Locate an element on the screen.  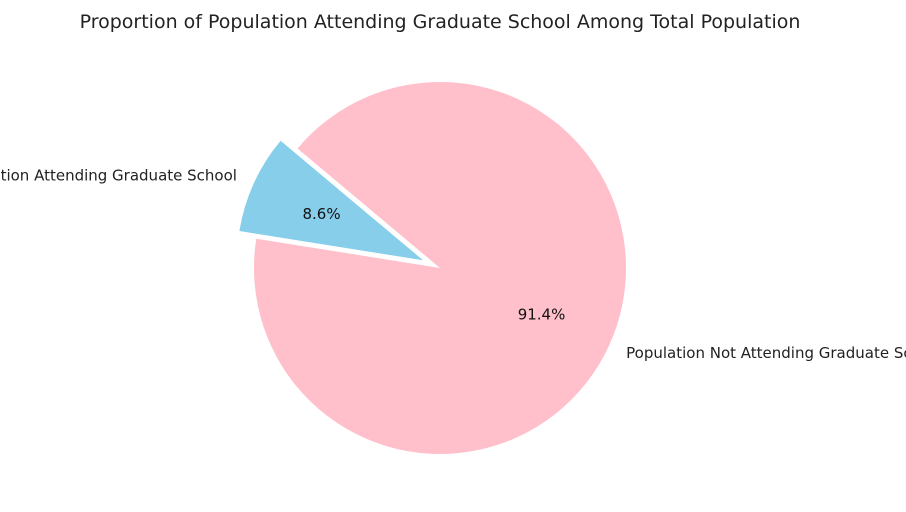
pie-slice-attending is located at coordinates (331, 200).